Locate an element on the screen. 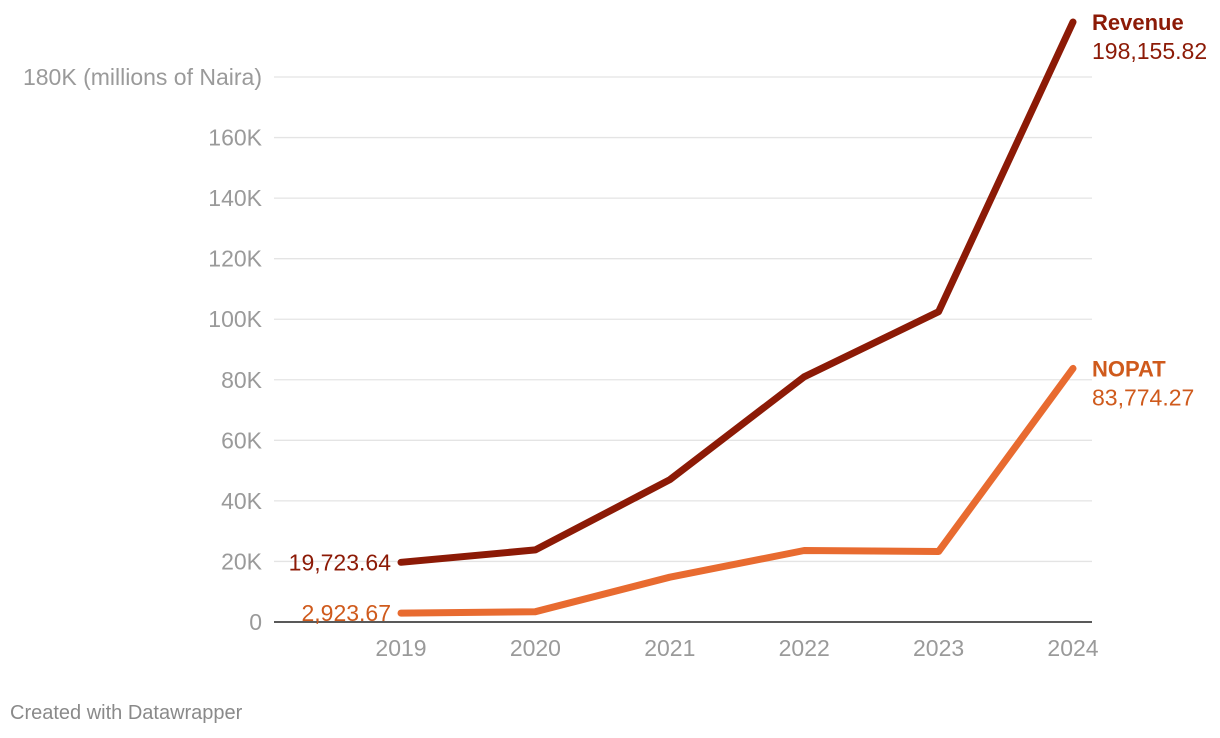  x-tick-label: 2020 is located at coordinates (535, 648).